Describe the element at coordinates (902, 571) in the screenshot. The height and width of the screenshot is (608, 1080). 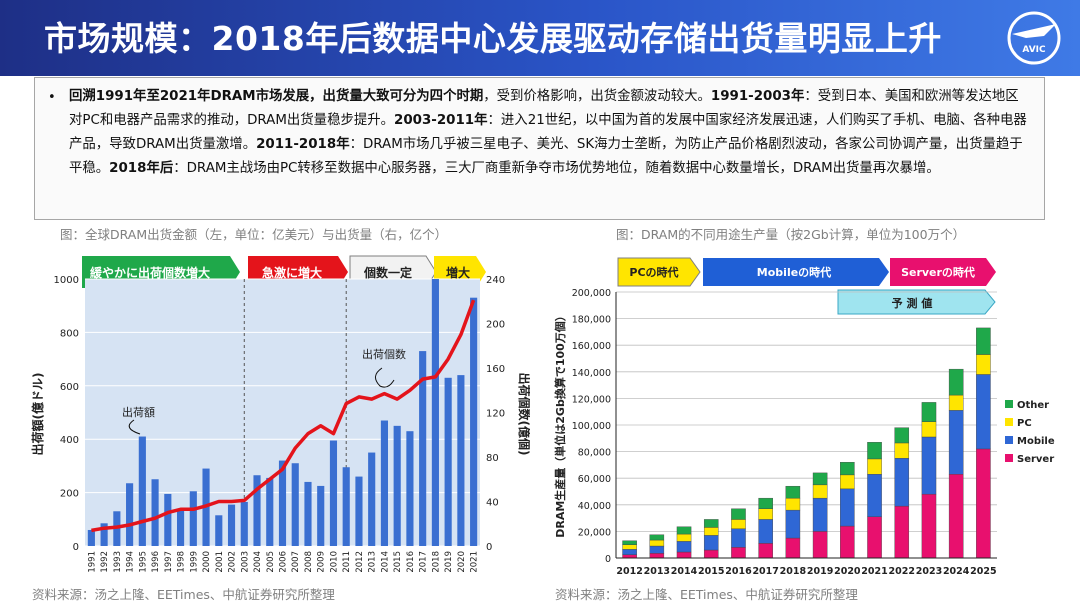
I see `right-x-tick: 2022` at that location.